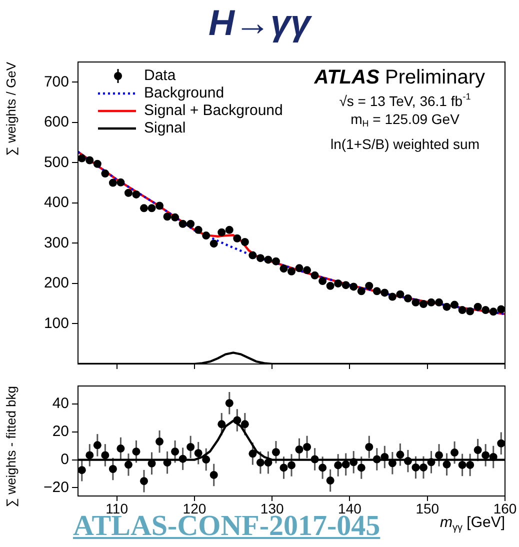 The image size is (519, 547). Describe the element at coordinates (60, 431) in the screenshot. I see `y-tick-label: 20` at that location.